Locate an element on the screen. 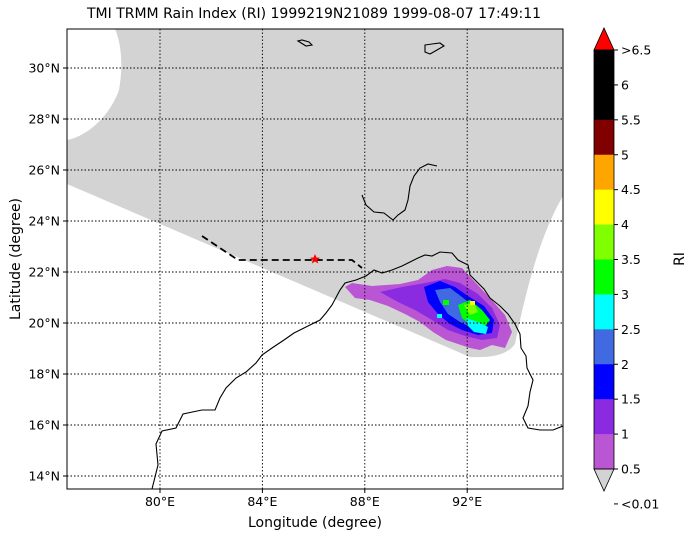 The height and width of the screenshot is (542, 697). colorbar: >6.5 6 5.5 5 4.5 4 3.5 3 2.5 2 1.5 1 0.5 <0.01 is located at coordinates (626, 269).